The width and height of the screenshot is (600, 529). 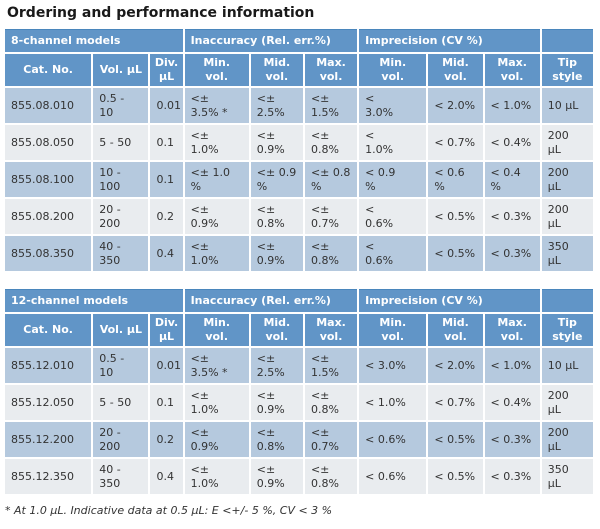 What do you see at coordinates (48, 216) in the screenshot?
I see `table-cell: 855.08.200` at bounding box center [48, 216].